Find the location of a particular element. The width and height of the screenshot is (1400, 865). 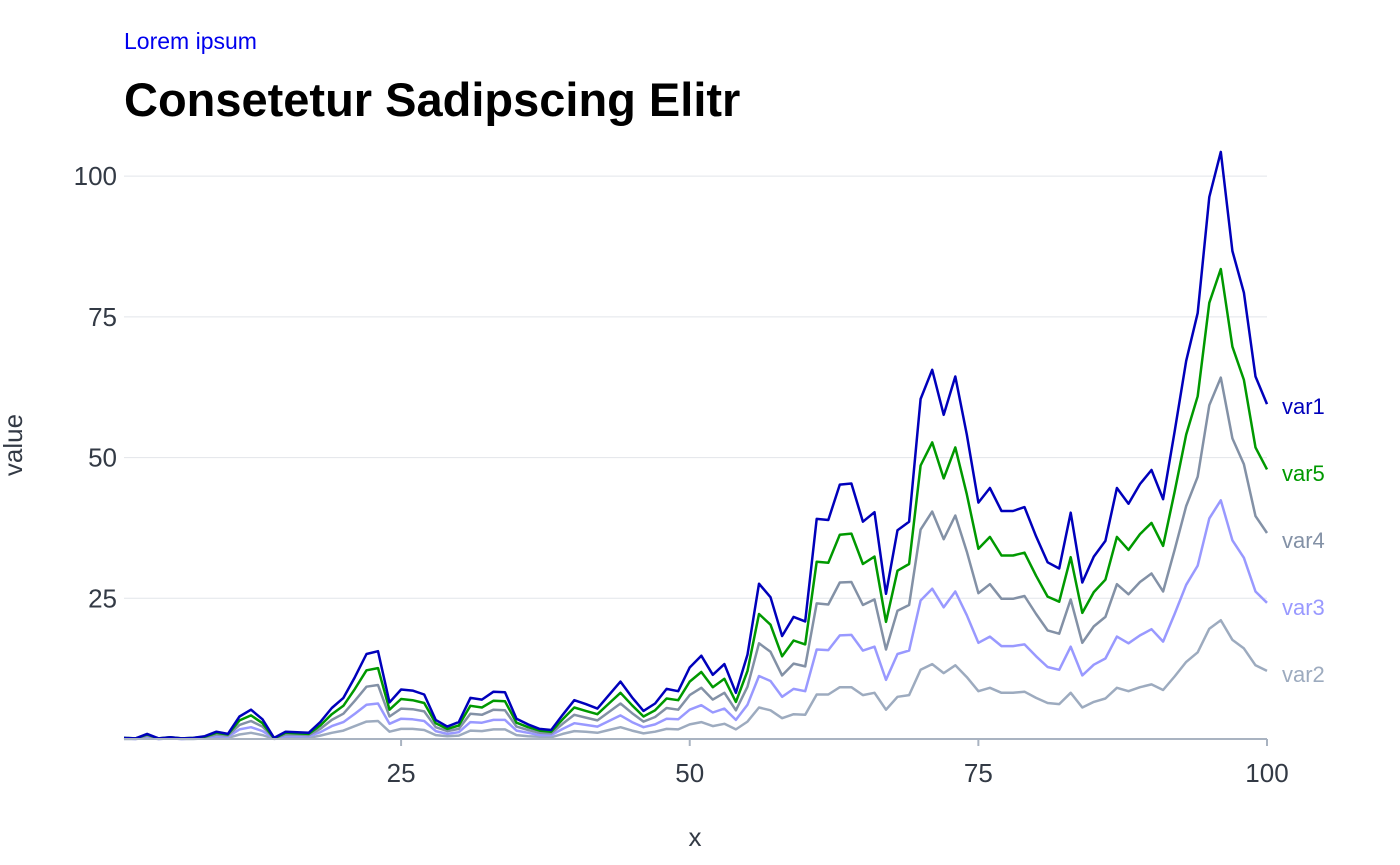

series-label-var4: var4 is located at coordinates (1303, 540).